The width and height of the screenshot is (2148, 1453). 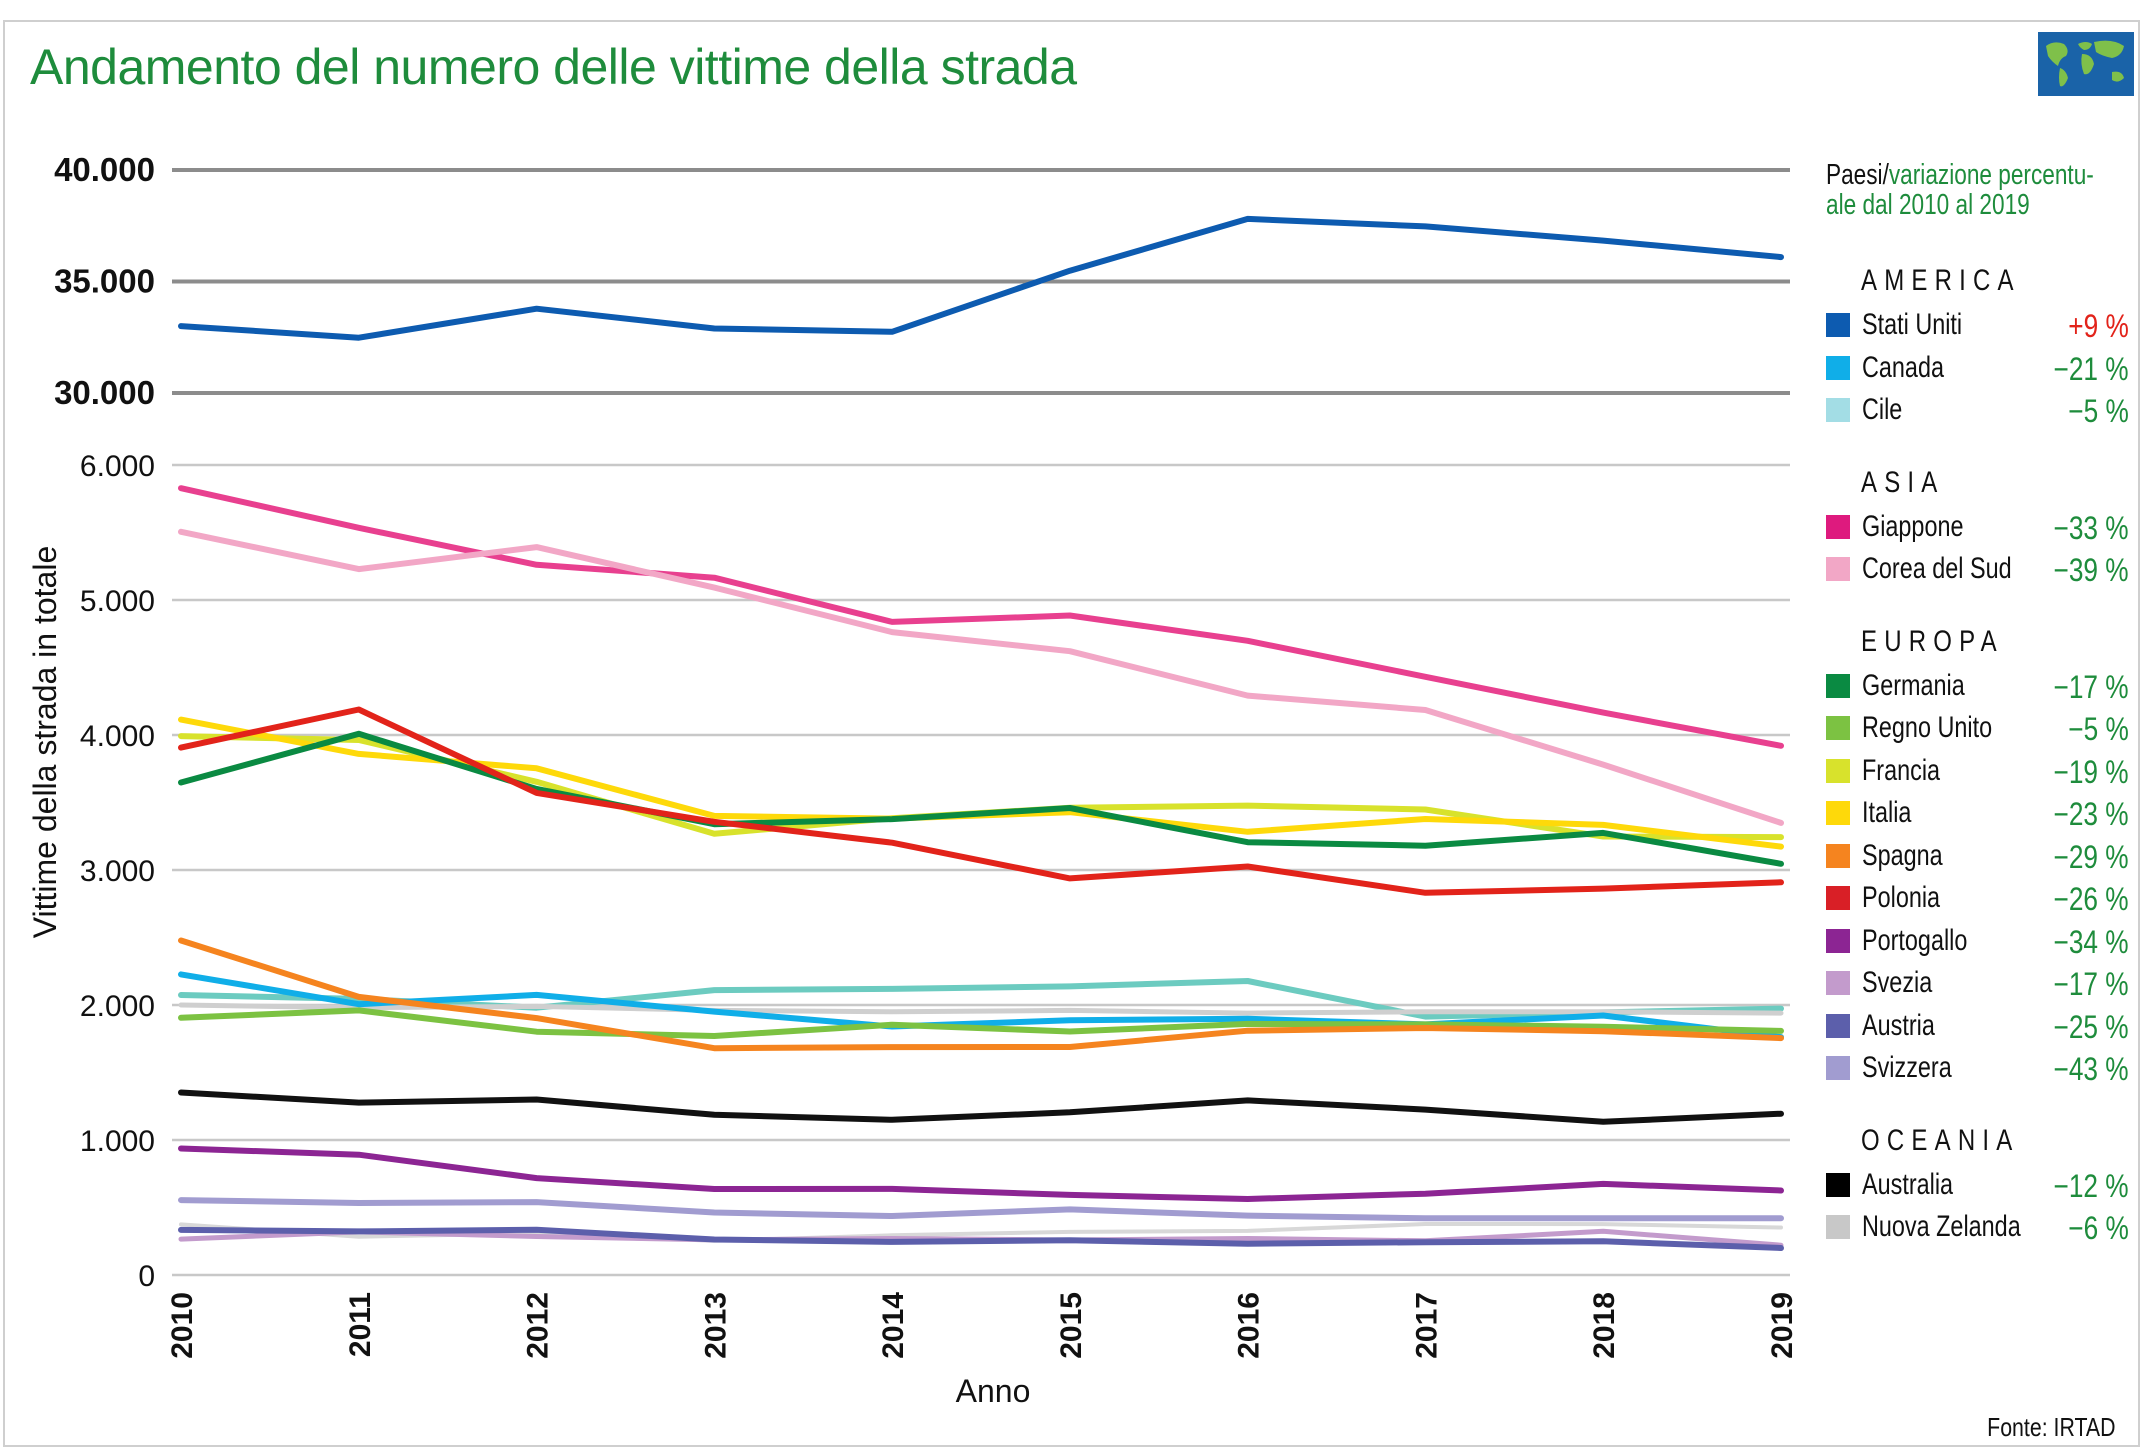 I want to click on y-axis-label: Vittime della strada in totale, so click(x=45, y=742).